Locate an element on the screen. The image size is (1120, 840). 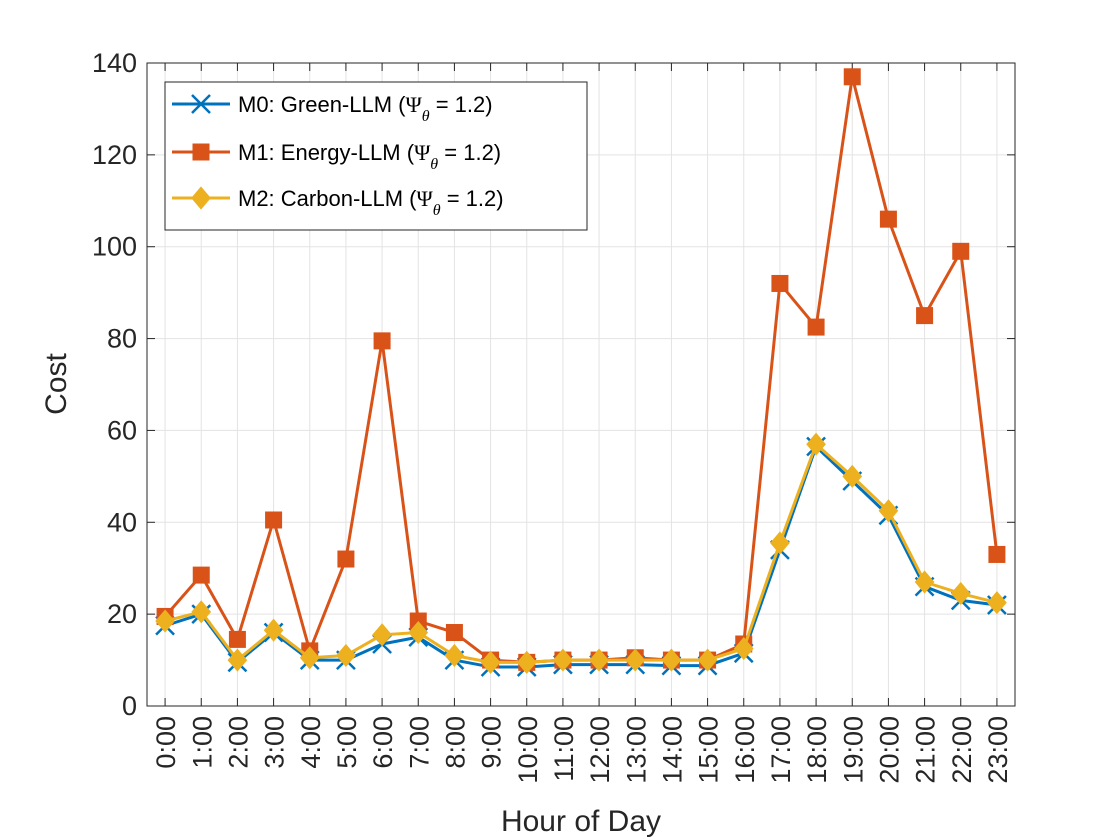
y-tick-label: 120 is located at coordinates (114, 155).